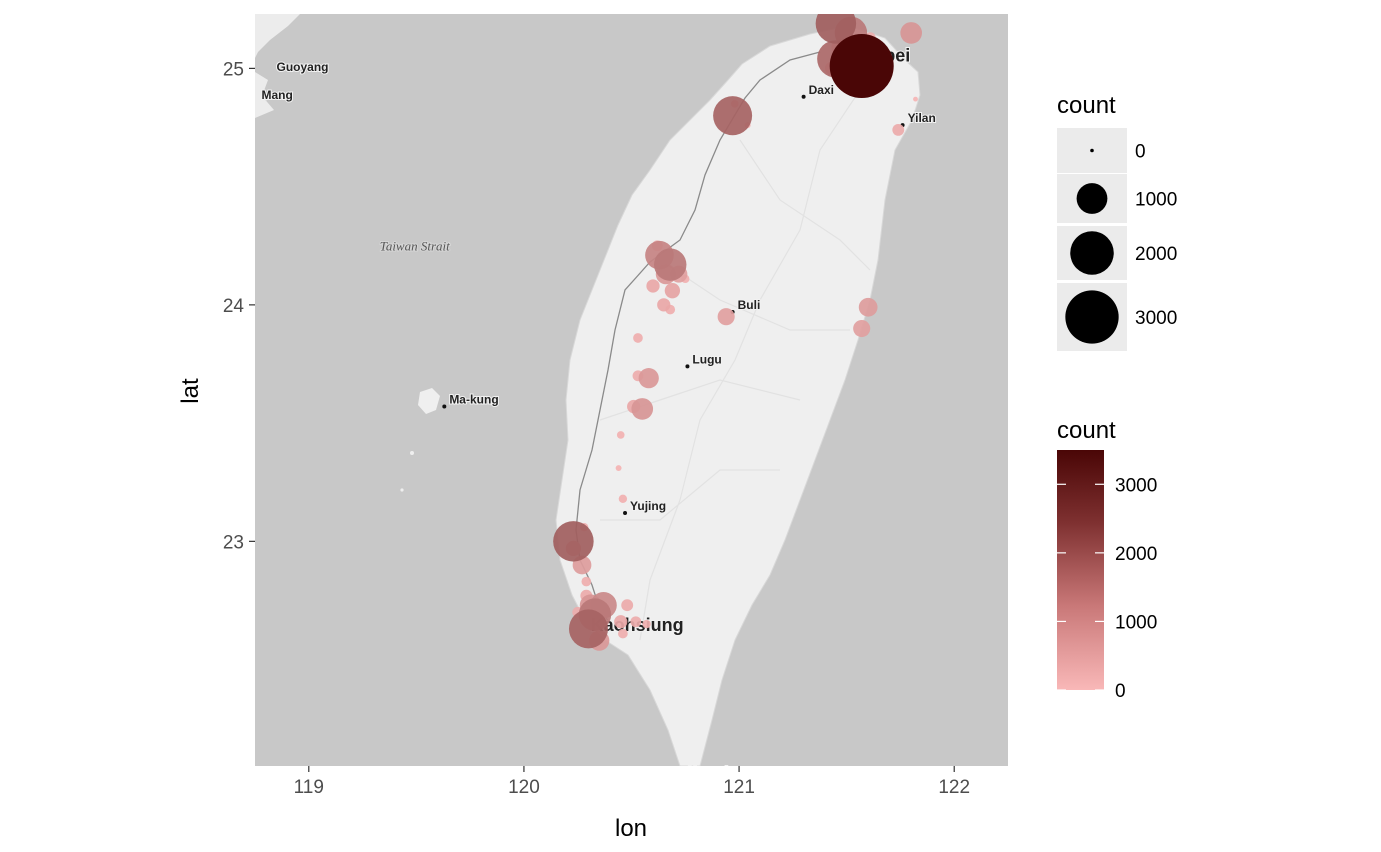 The image size is (1381, 852). What do you see at coordinates (1156, 200) in the screenshot?
I see `size-legend-label: 1000` at bounding box center [1156, 200].